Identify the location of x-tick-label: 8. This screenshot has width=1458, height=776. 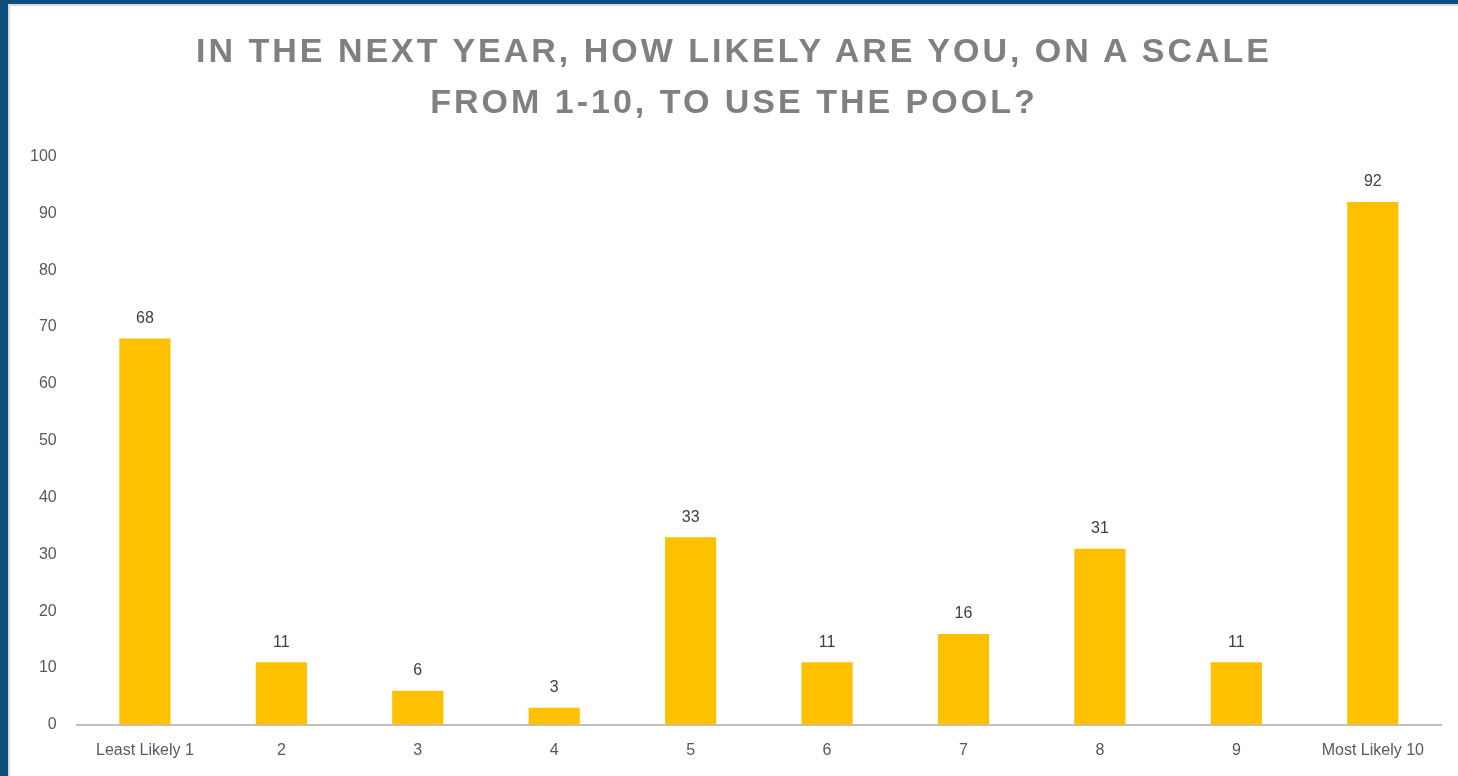
(1100, 749).